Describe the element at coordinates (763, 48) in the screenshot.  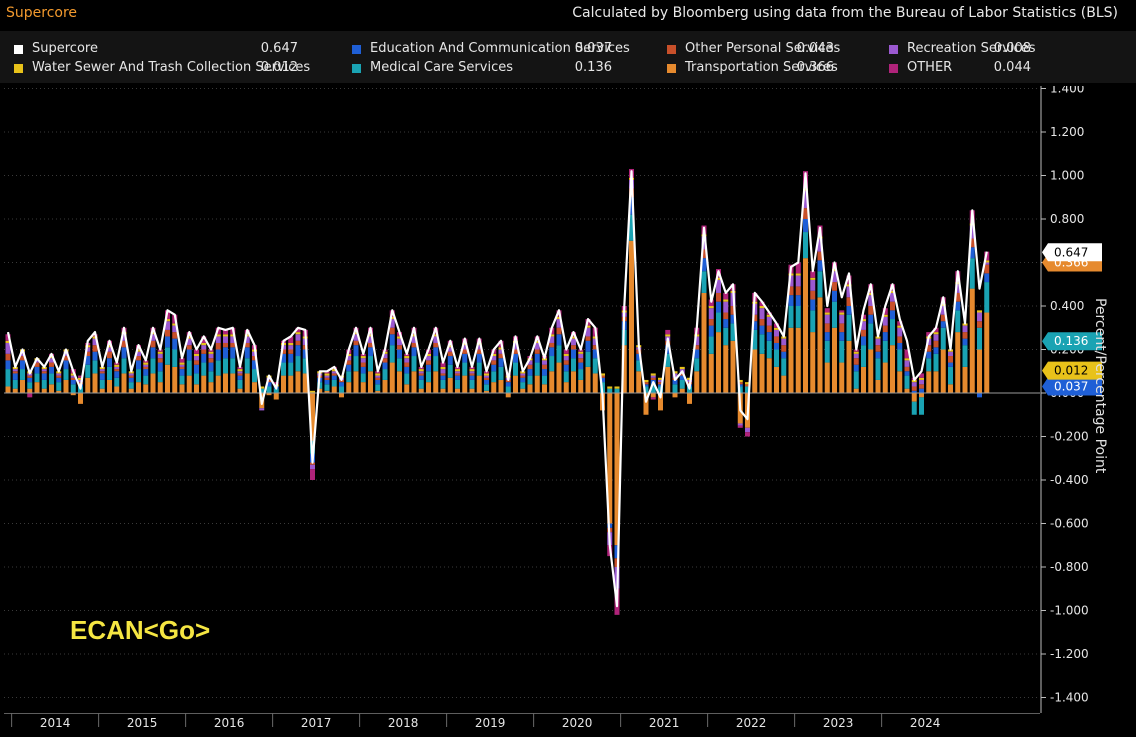
I see `legend-label: Other Personal Services` at that location.